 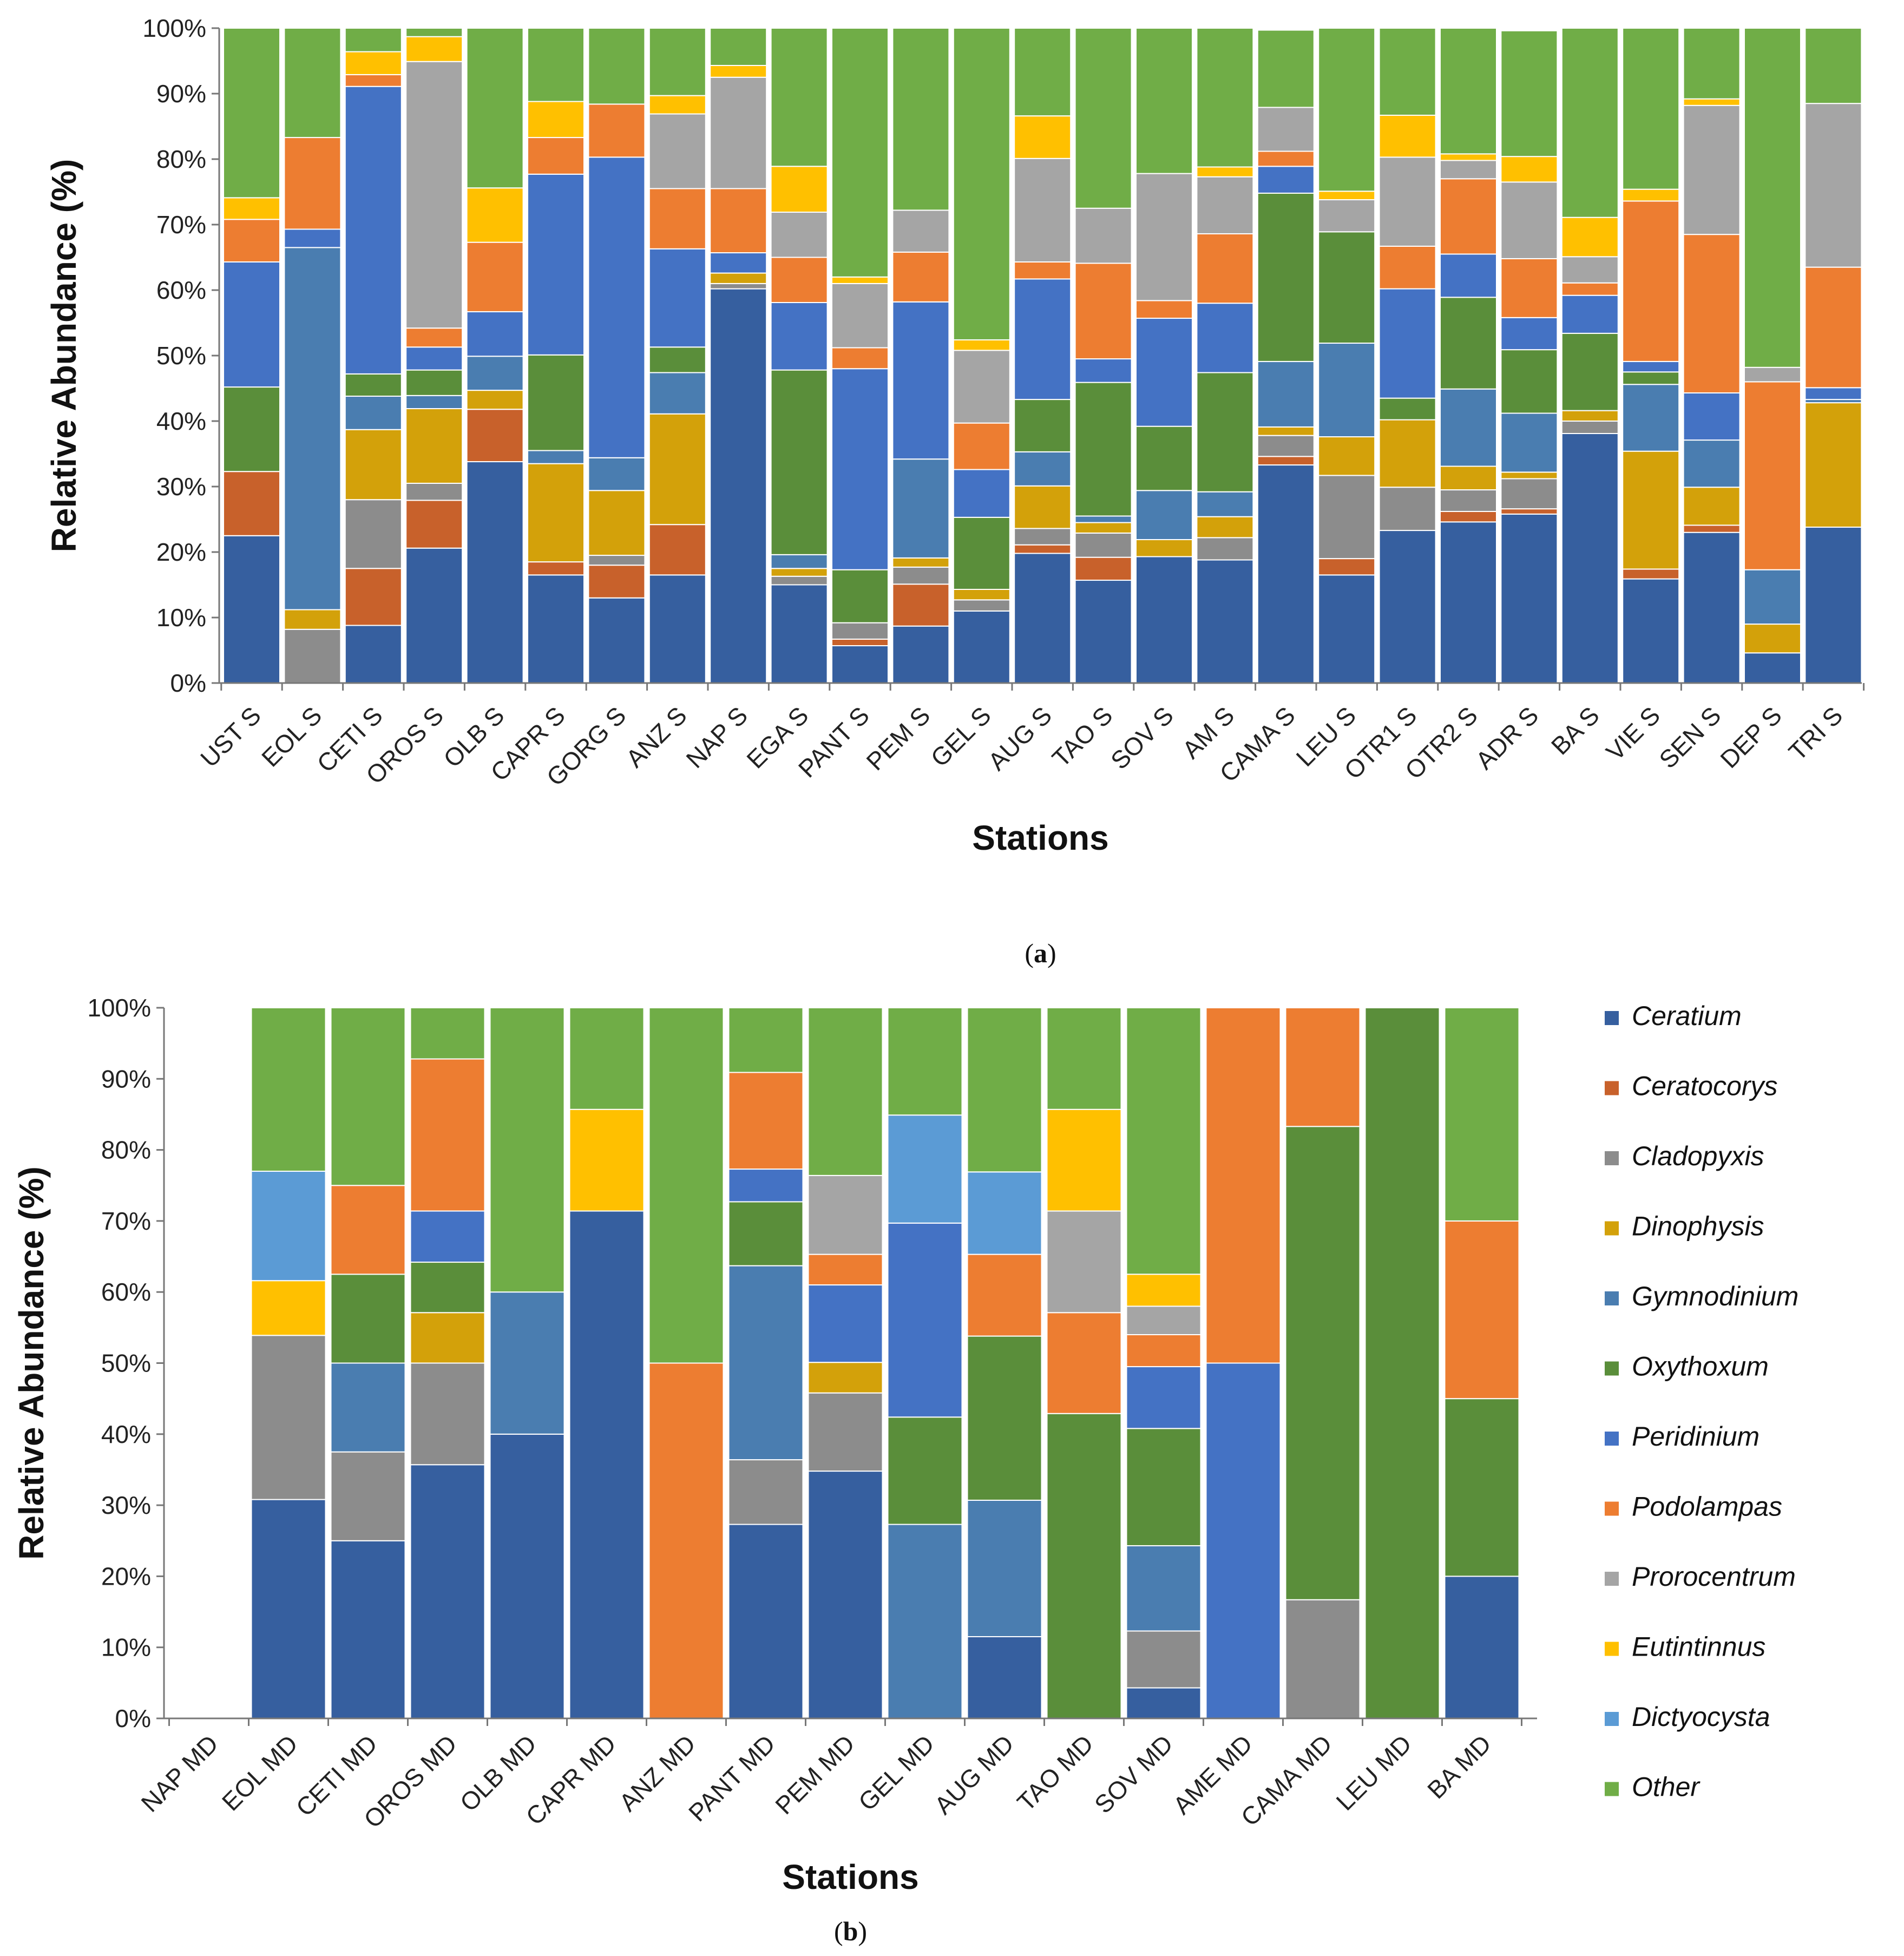 What do you see at coordinates (1712, 313) in the screenshot?
I see `bar-segment-a-24-podolampas` at bounding box center [1712, 313].